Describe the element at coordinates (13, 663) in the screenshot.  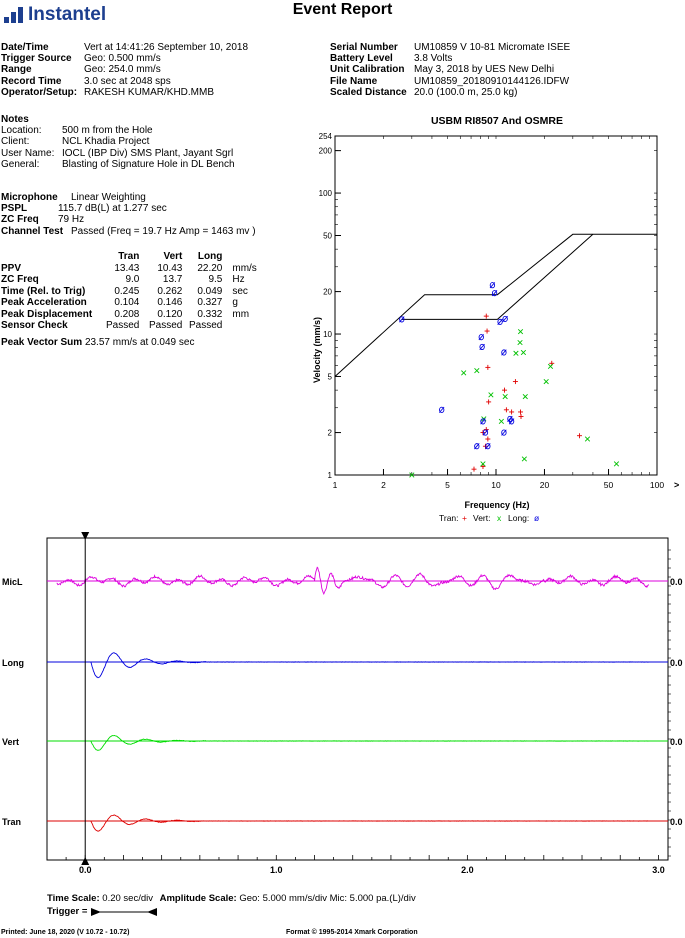
I see `channel-label: Long` at that location.